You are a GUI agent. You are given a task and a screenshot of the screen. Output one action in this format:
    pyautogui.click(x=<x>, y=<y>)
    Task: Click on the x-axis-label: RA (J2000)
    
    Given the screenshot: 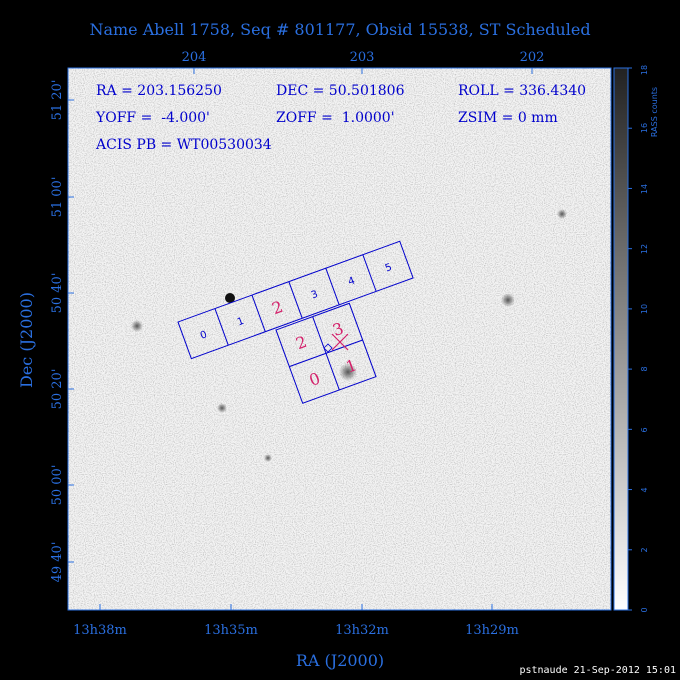 What is the action you would take?
    pyautogui.click(x=340, y=660)
    